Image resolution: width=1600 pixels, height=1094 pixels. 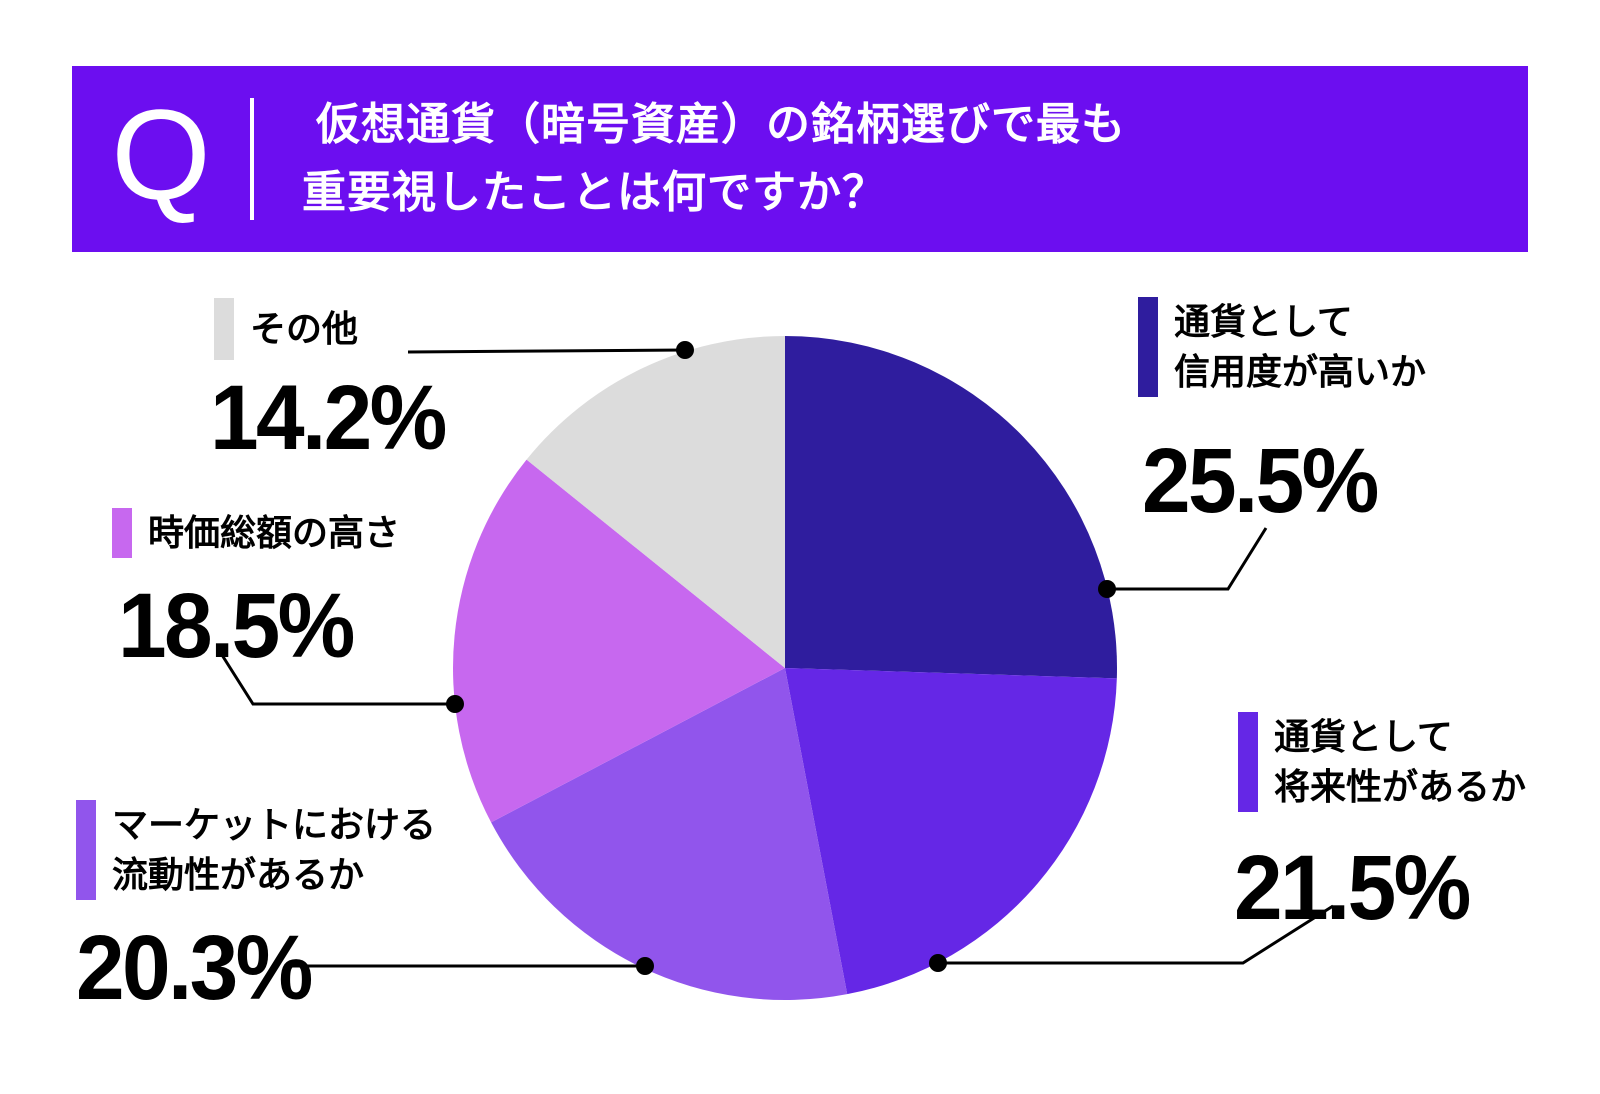 I want to click on callout-marketcap: 時価総額の高さ, so click(x=256, y=533).